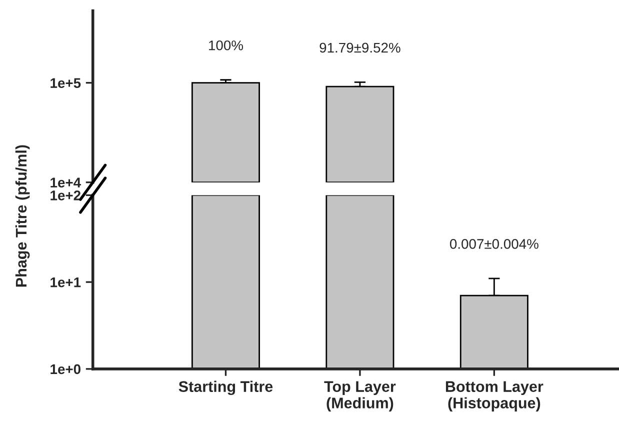  I want to click on y-tick-label: 1e+0, so click(65, 369).